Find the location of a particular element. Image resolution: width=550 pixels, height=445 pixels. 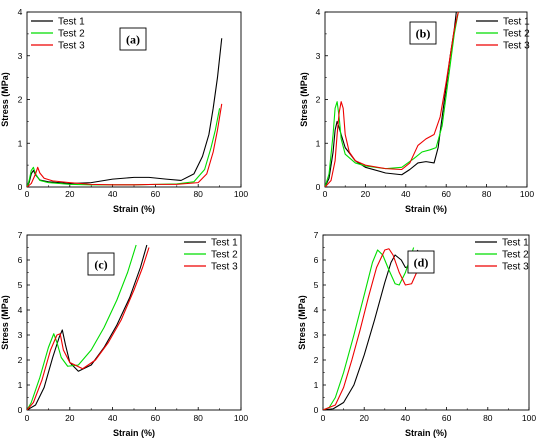

panel-label: (c) is located at coordinates (100, 265).